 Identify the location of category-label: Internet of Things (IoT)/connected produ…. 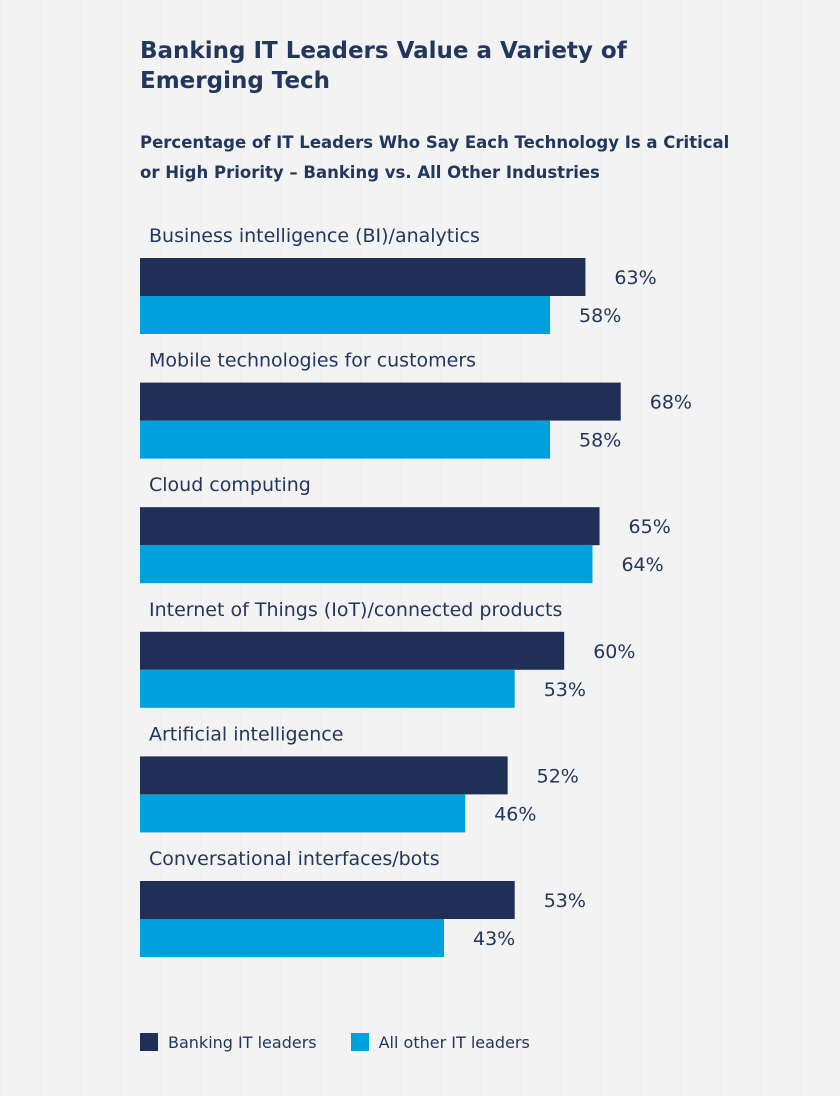
(355, 610).